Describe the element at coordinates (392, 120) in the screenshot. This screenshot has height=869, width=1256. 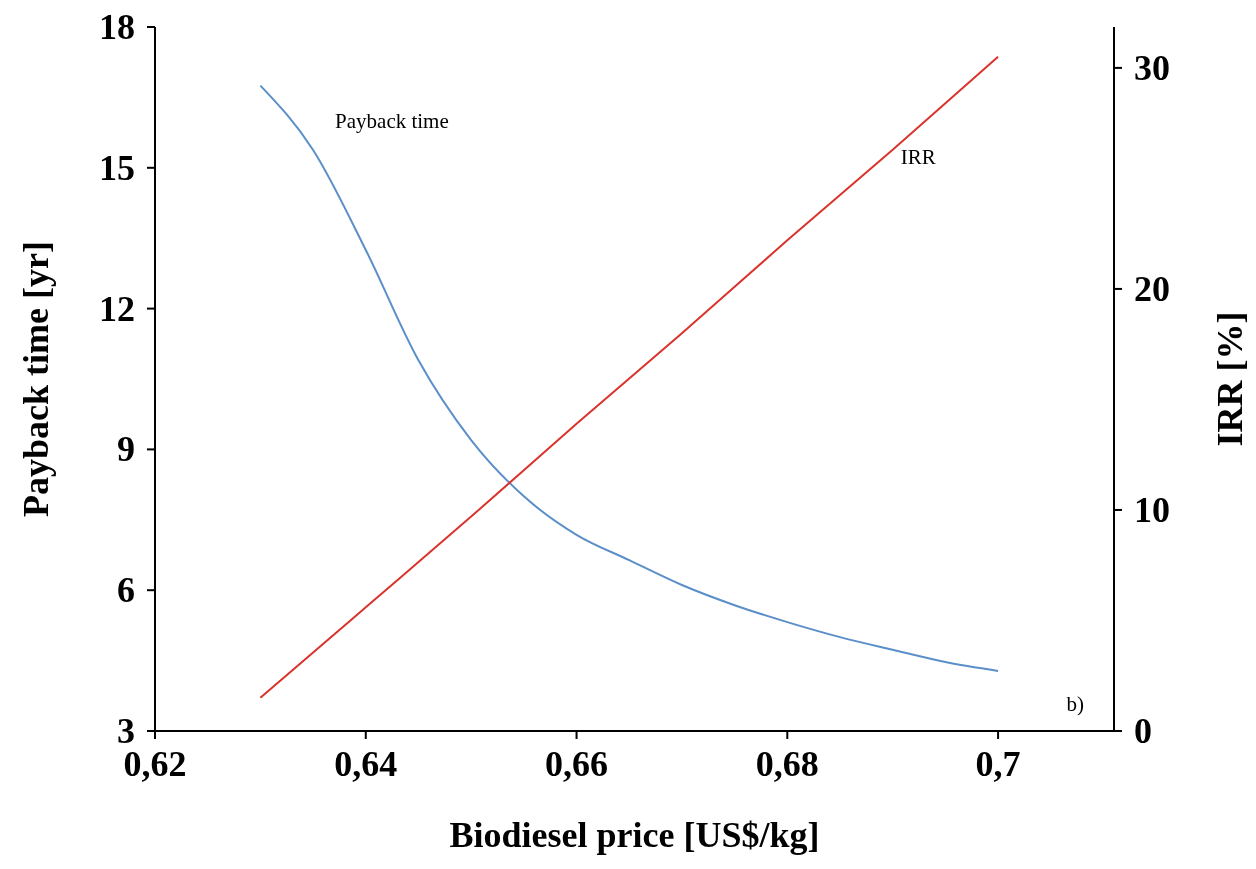
I see `series-label: Payback time` at that location.